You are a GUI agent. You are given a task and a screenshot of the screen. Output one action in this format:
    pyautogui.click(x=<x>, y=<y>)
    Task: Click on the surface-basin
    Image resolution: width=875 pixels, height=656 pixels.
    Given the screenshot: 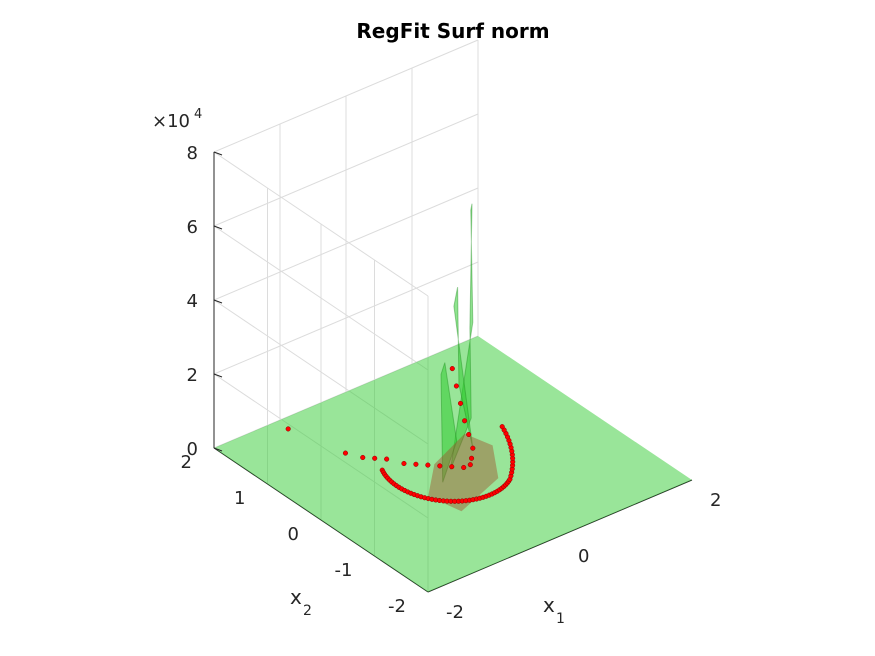 What is the action you would take?
    pyautogui.click(x=463, y=472)
    